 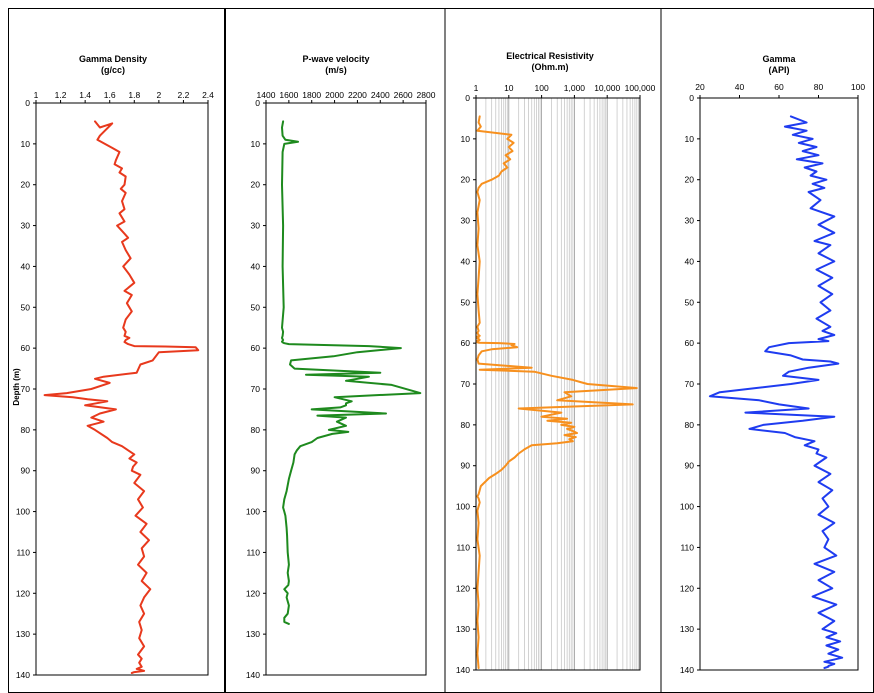 I want to click on x-tick-label: 1.2, so click(x=61, y=95).